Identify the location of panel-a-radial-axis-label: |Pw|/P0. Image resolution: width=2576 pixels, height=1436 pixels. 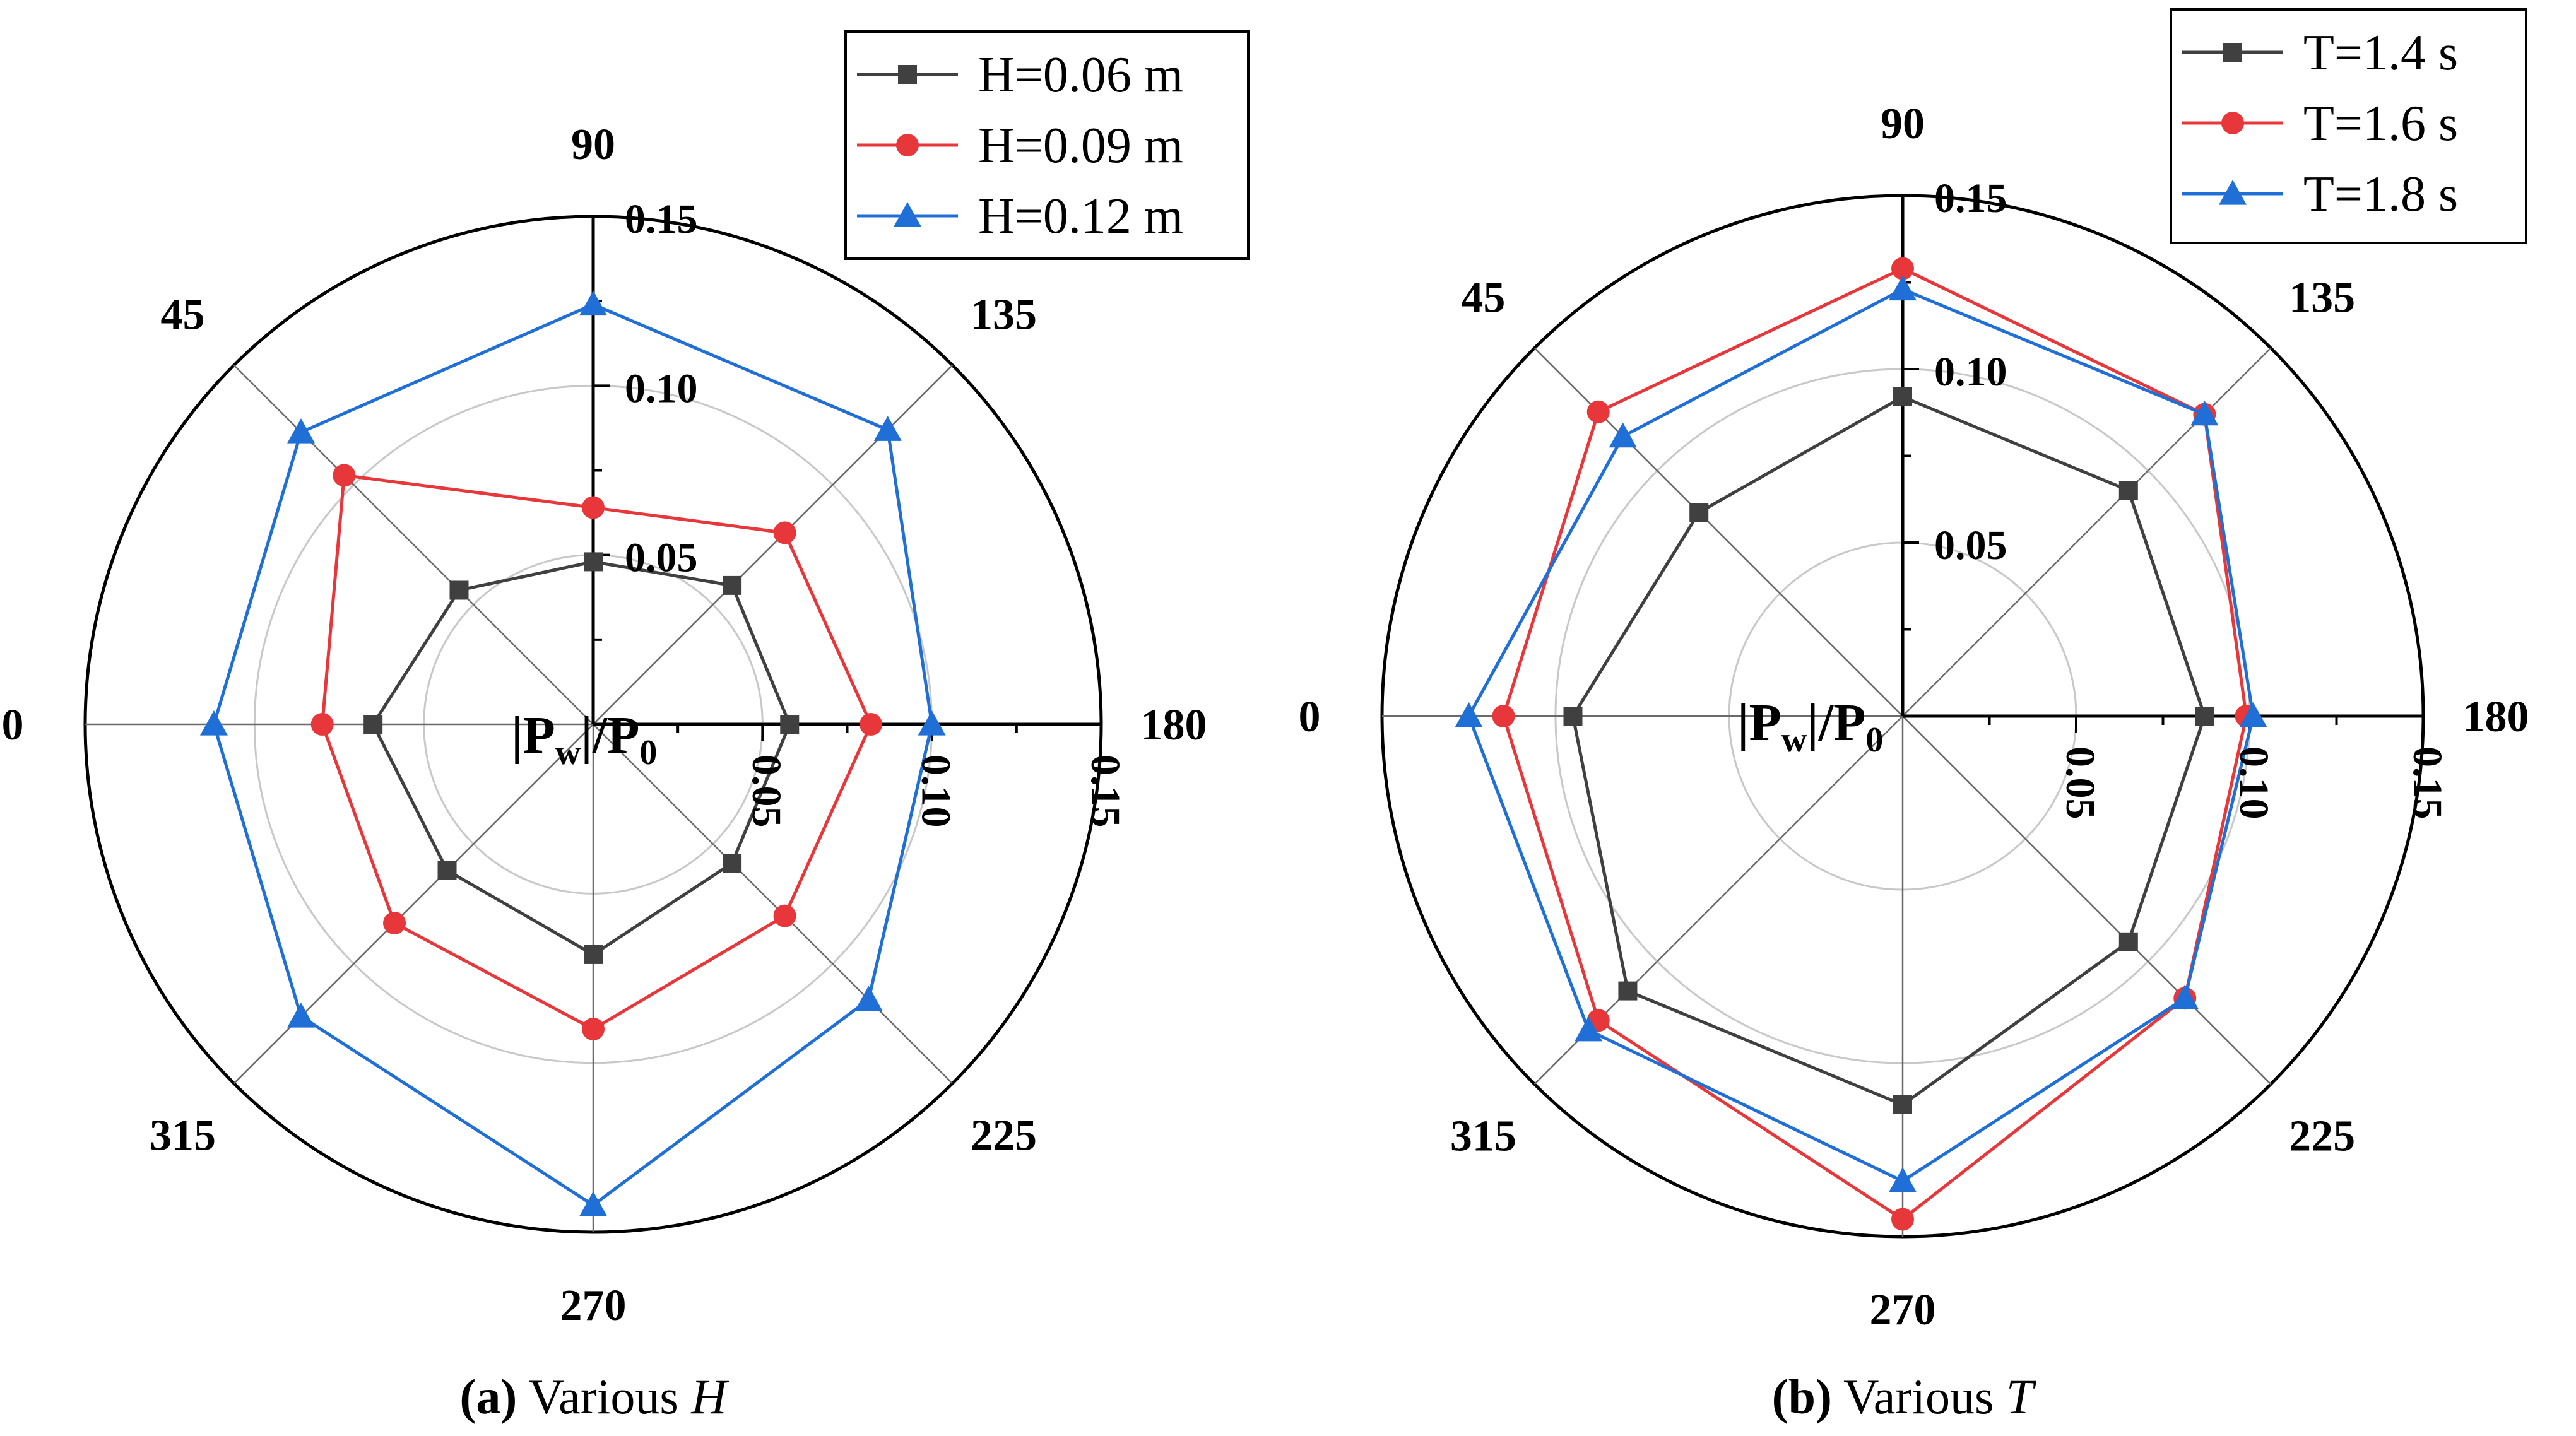
(584, 739).